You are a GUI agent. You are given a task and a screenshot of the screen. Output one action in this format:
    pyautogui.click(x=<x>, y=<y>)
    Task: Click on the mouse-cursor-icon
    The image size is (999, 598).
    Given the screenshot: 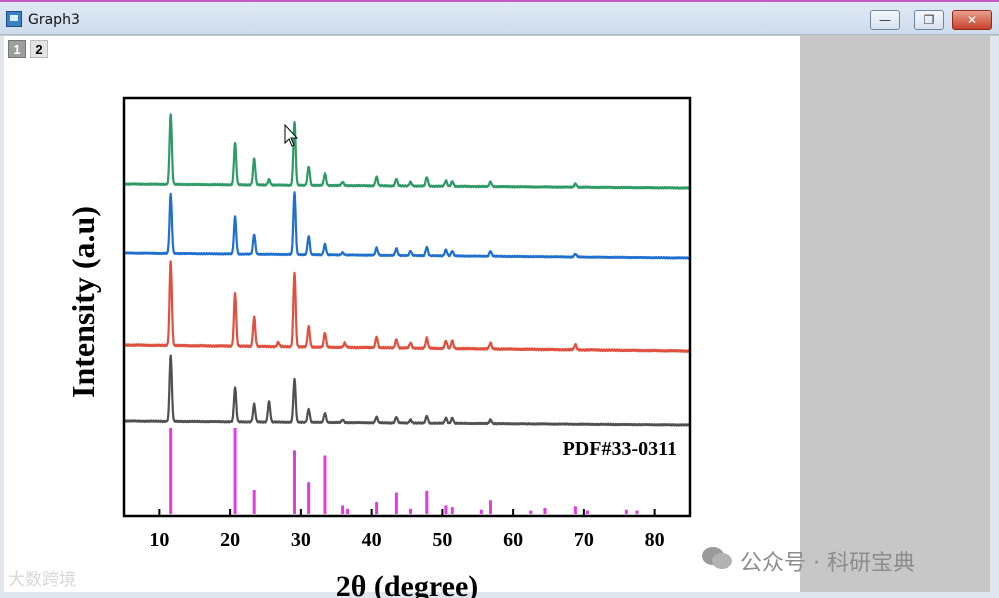 What is the action you would take?
    pyautogui.click(x=291, y=135)
    